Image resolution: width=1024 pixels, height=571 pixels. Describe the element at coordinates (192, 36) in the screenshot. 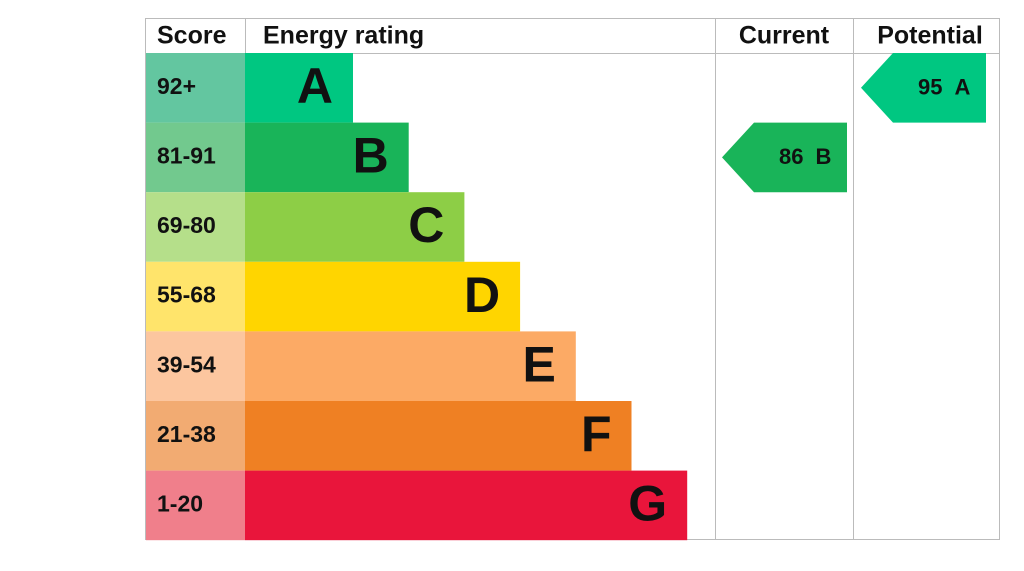

I see `header-score: Score` at that location.